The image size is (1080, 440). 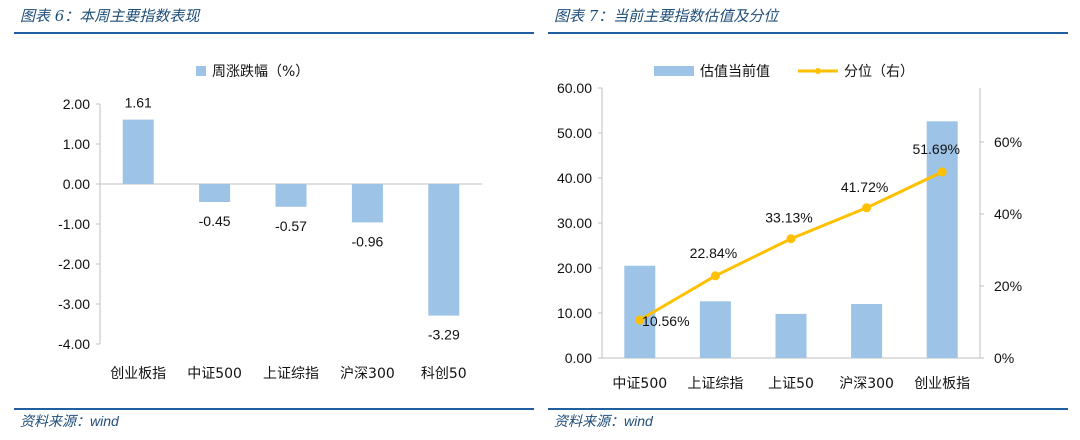 What do you see at coordinates (574, 223) in the screenshot?
I see `y-left-tick-label: 30.00` at bounding box center [574, 223].